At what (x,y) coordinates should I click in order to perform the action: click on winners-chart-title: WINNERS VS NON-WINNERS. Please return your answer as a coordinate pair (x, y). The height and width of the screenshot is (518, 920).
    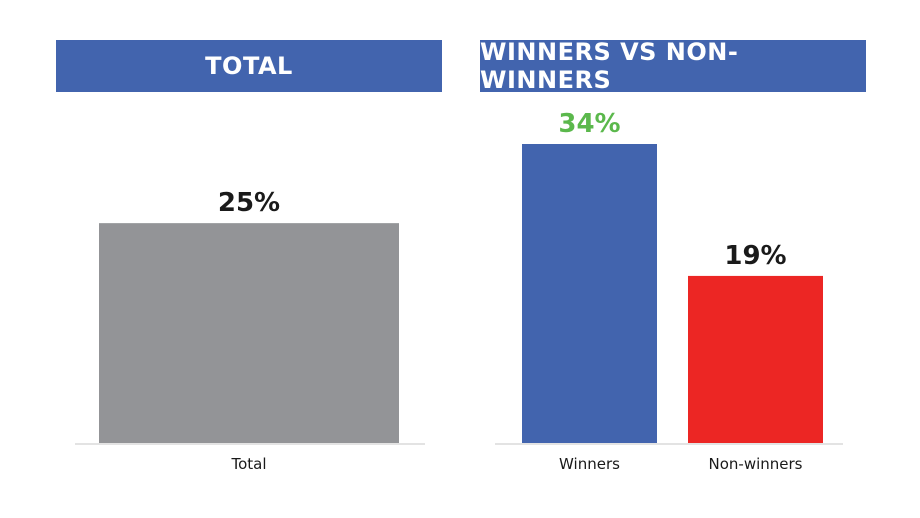
    Looking at the image, I should click on (673, 66).